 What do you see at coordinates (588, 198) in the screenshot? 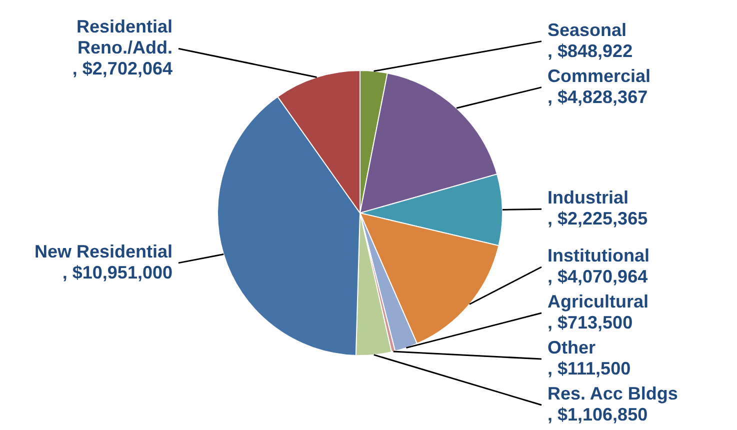
I see `slice-label: Industrial` at bounding box center [588, 198].